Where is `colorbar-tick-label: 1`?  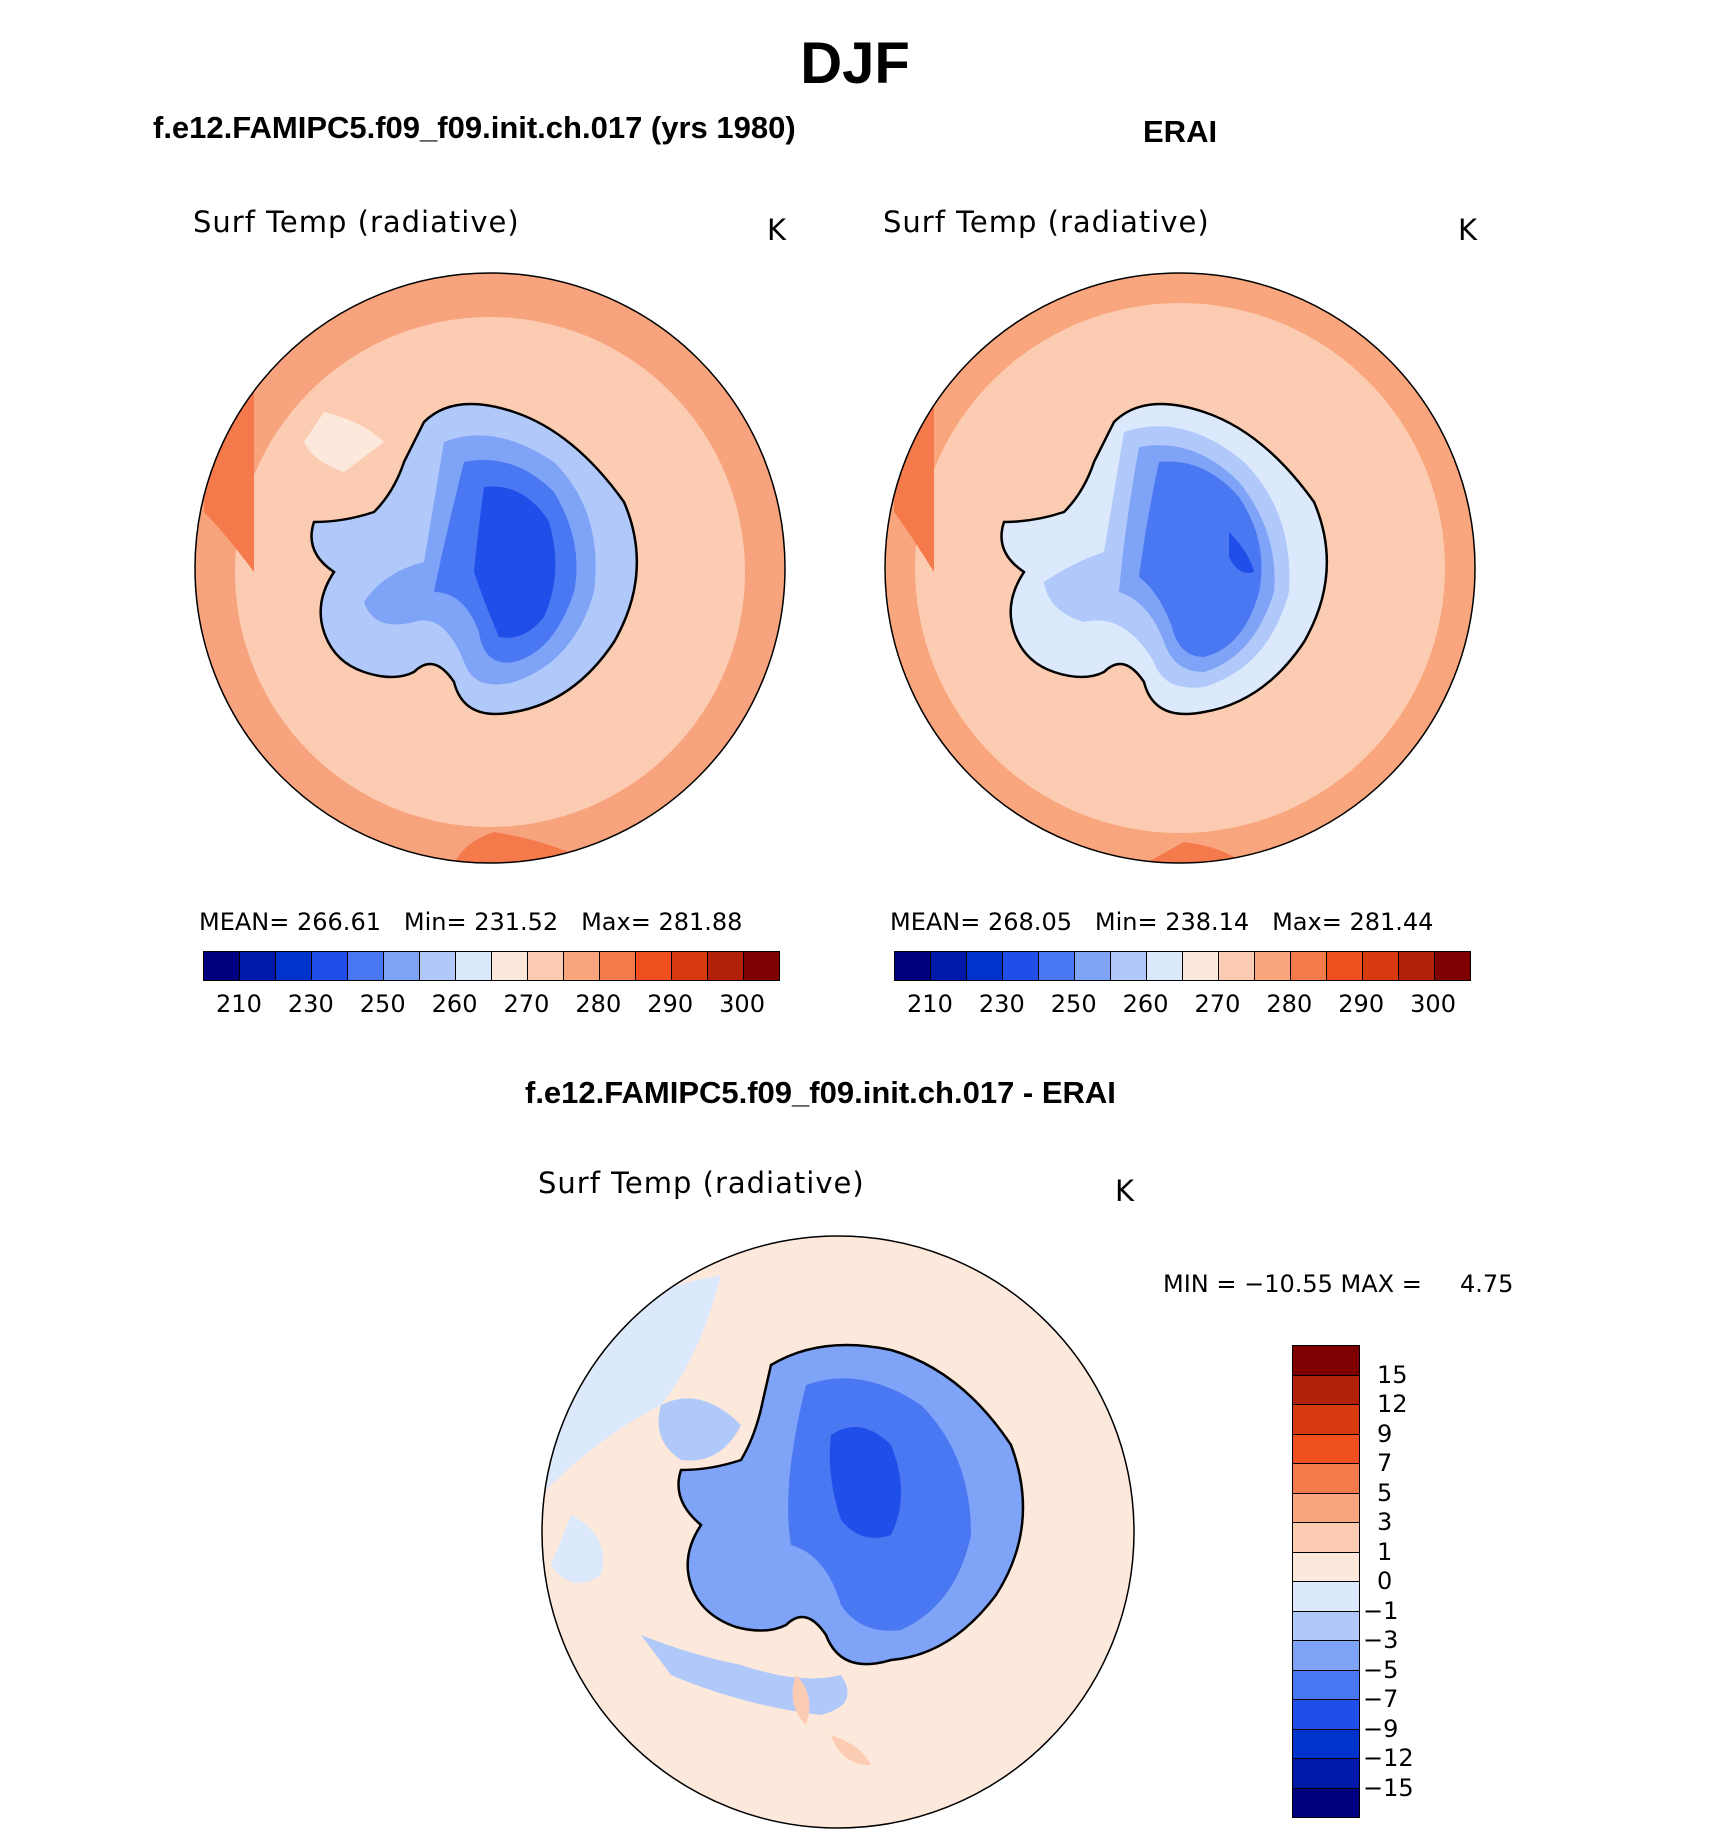 colorbar-tick-label: 1 is located at coordinates (1385, 1551).